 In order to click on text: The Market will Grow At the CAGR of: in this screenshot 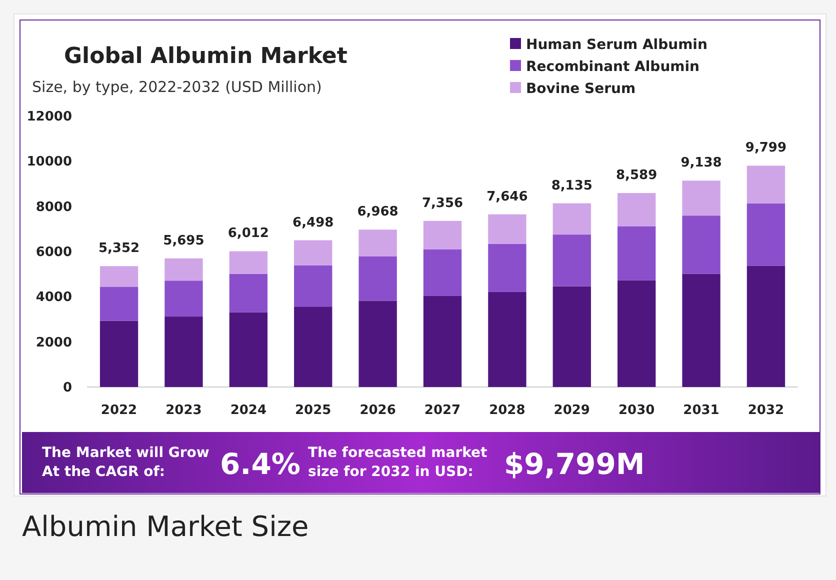, I will do `click(126, 462)`.